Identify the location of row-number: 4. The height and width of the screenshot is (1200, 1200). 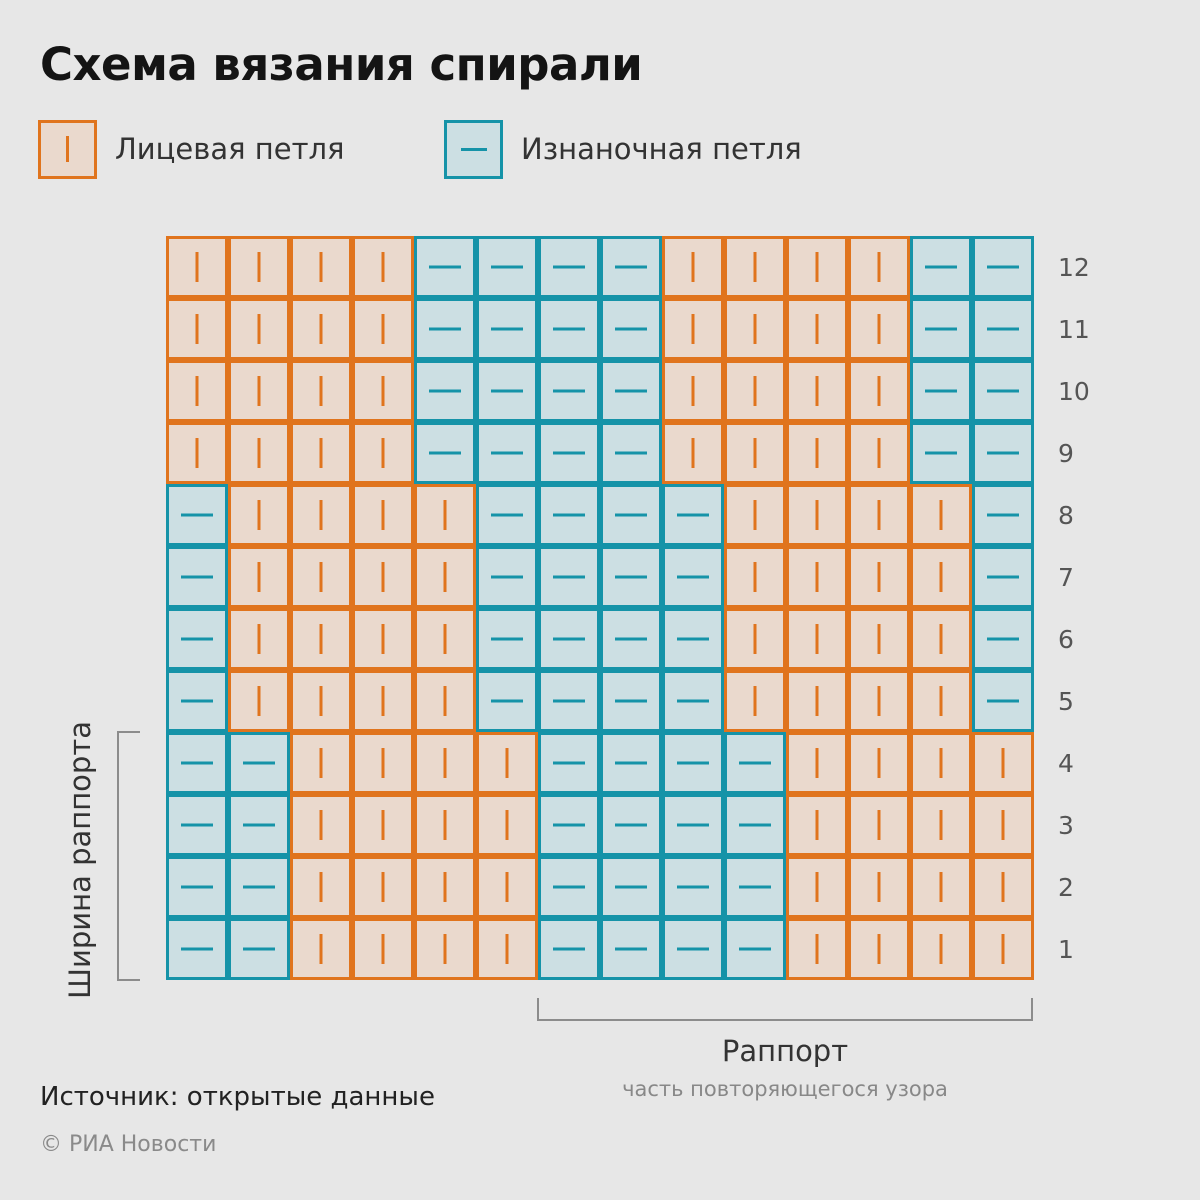
(1066, 763).